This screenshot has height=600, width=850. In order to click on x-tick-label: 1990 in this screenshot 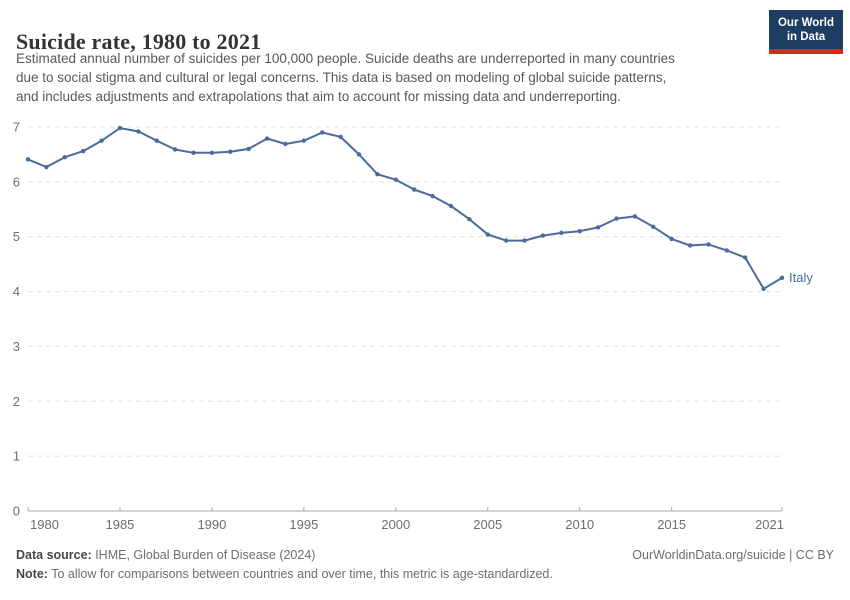, I will do `click(211, 524)`.